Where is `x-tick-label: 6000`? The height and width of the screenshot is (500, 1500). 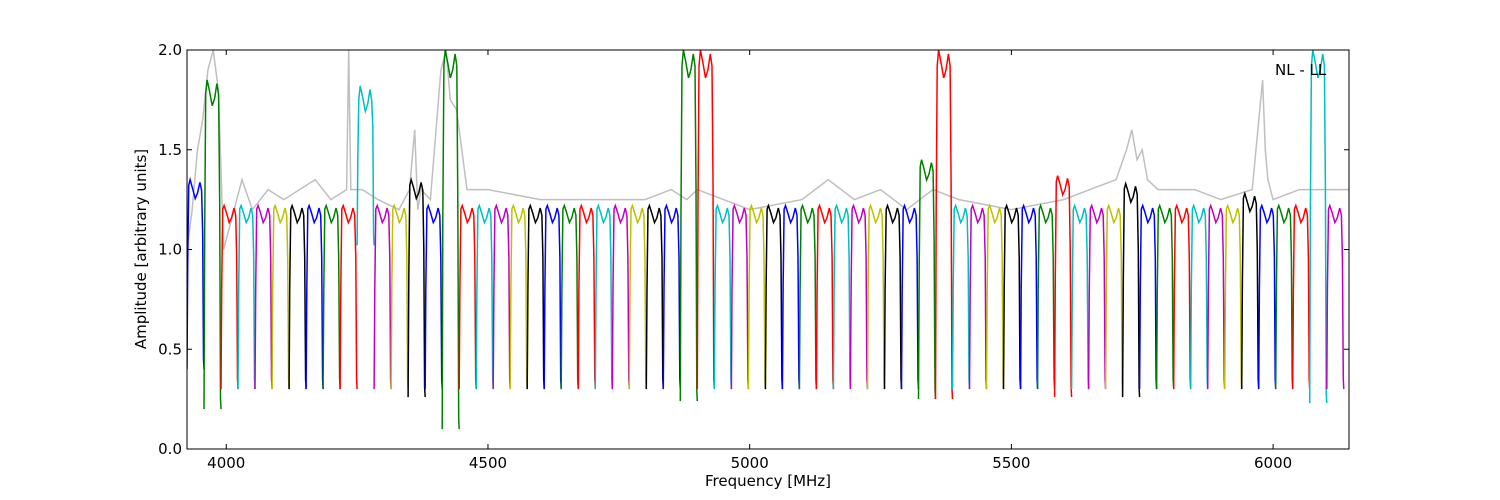 x-tick-label: 6000 is located at coordinates (1273, 463).